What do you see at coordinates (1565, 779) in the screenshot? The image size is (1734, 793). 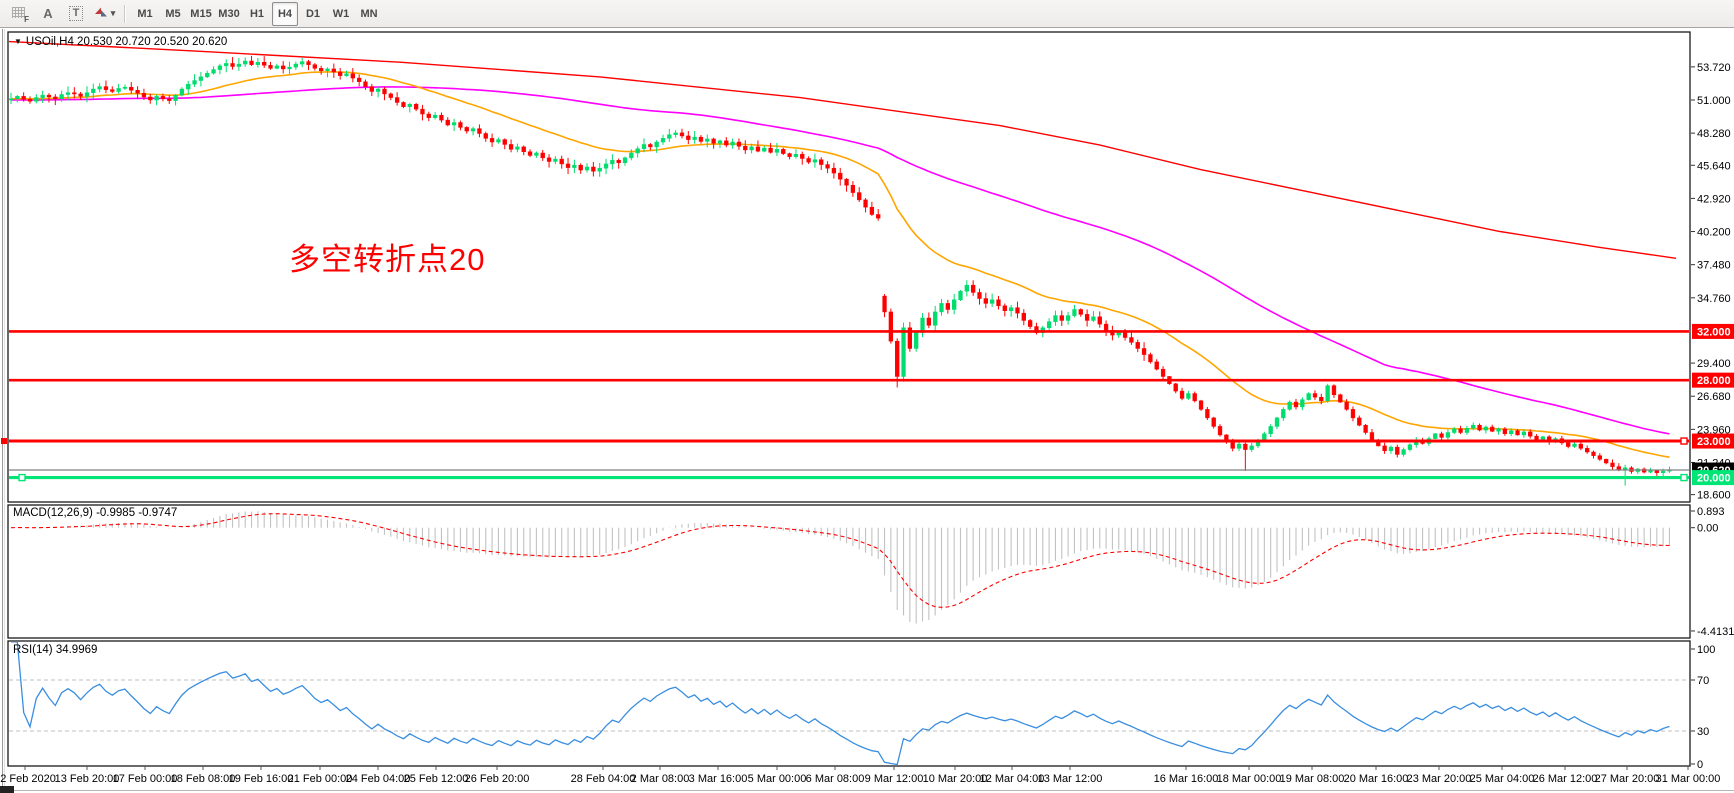 I see `svg-text: 26 Mar 12:00` at bounding box center [1565, 779].